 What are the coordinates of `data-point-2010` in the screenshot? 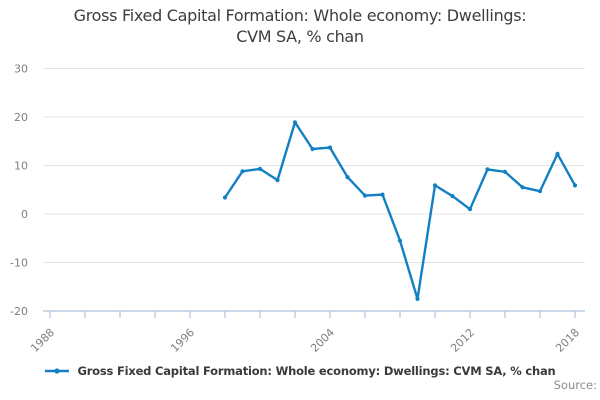 It's located at (435, 185).